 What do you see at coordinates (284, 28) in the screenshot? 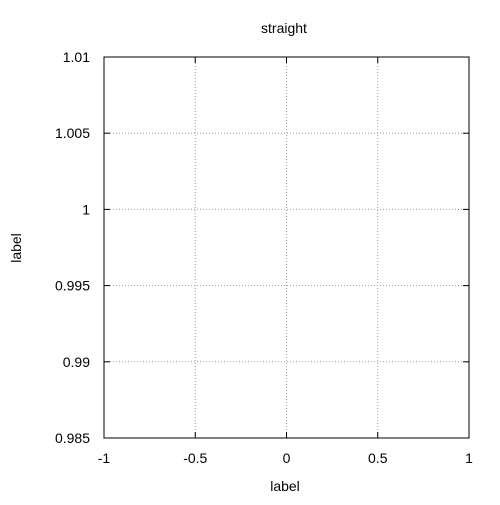
I see `chart-title: straight` at bounding box center [284, 28].